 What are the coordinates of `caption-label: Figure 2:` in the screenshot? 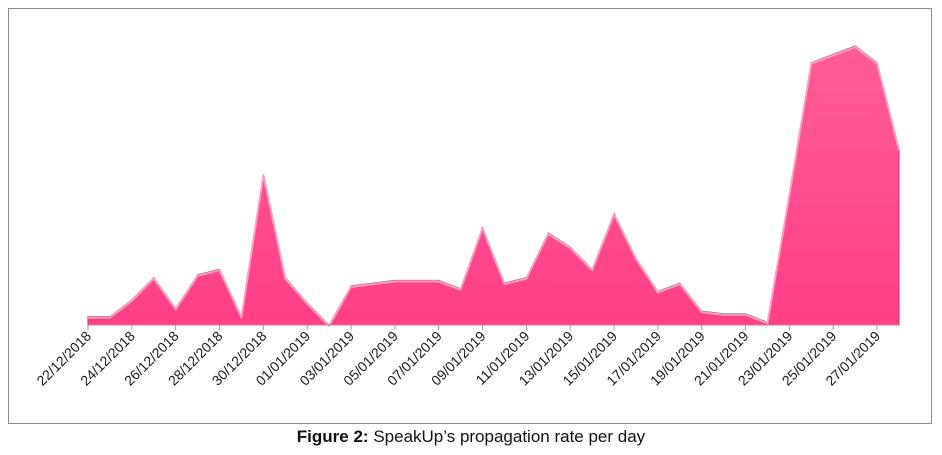 It's located at (332, 436).